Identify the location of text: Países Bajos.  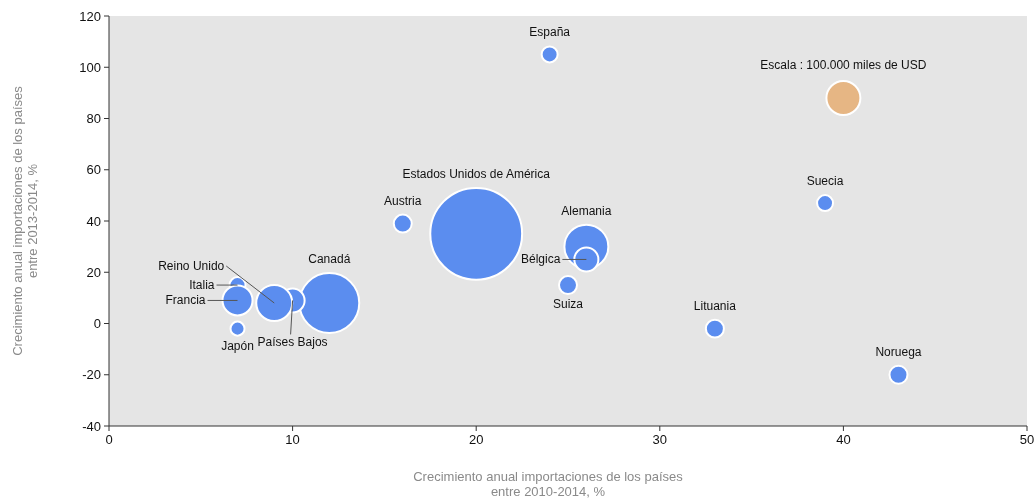
(292, 342).